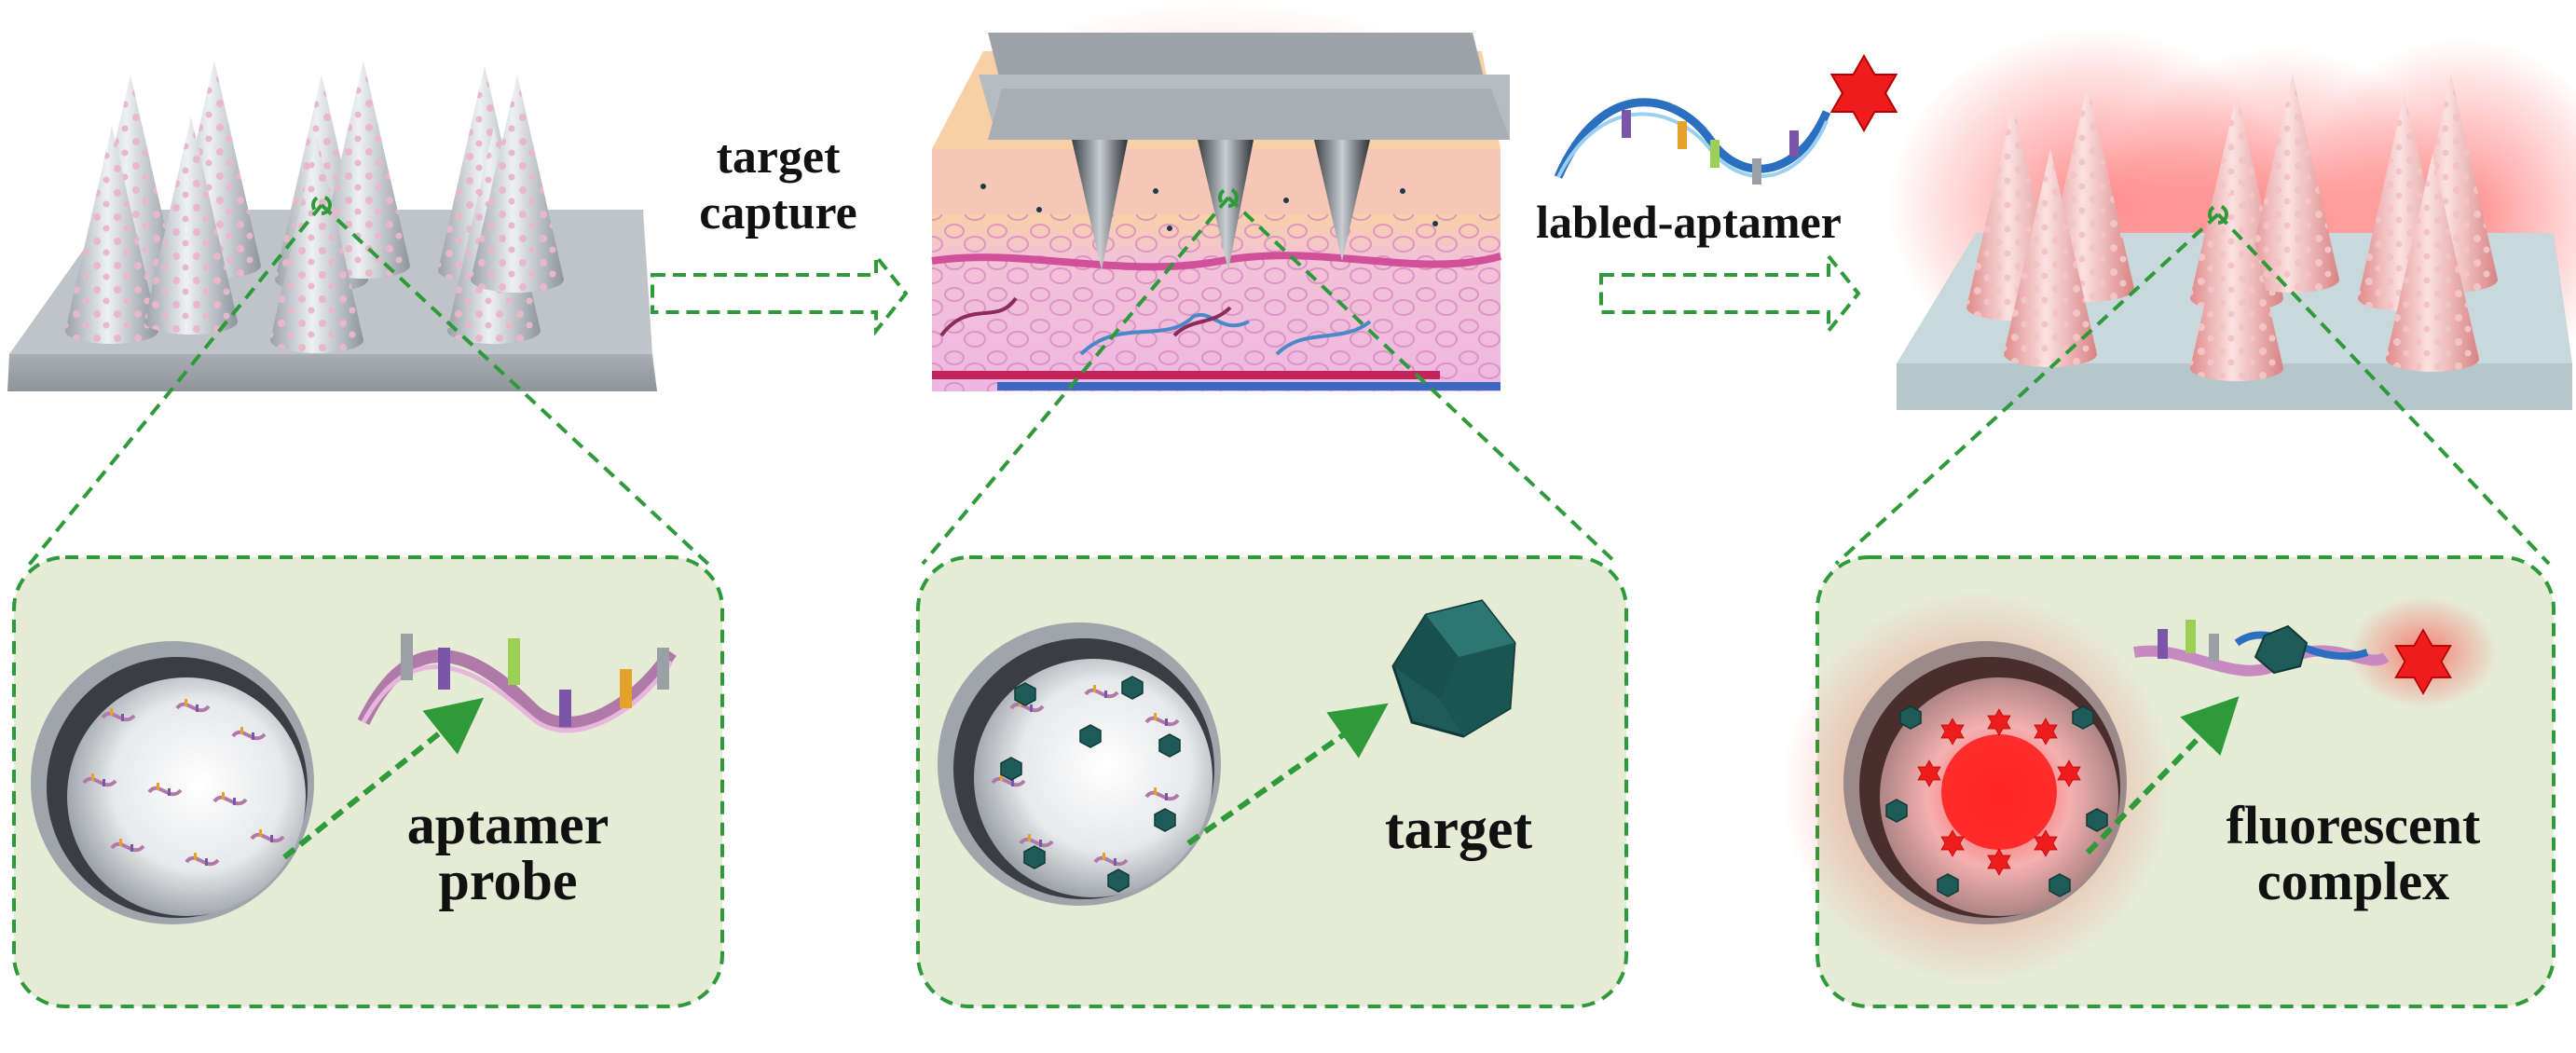 The image size is (2576, 1053). Describe the element at coordinates (508, 825) in the screenshot. I see `panel1-label-line1: aptamer` at that location.